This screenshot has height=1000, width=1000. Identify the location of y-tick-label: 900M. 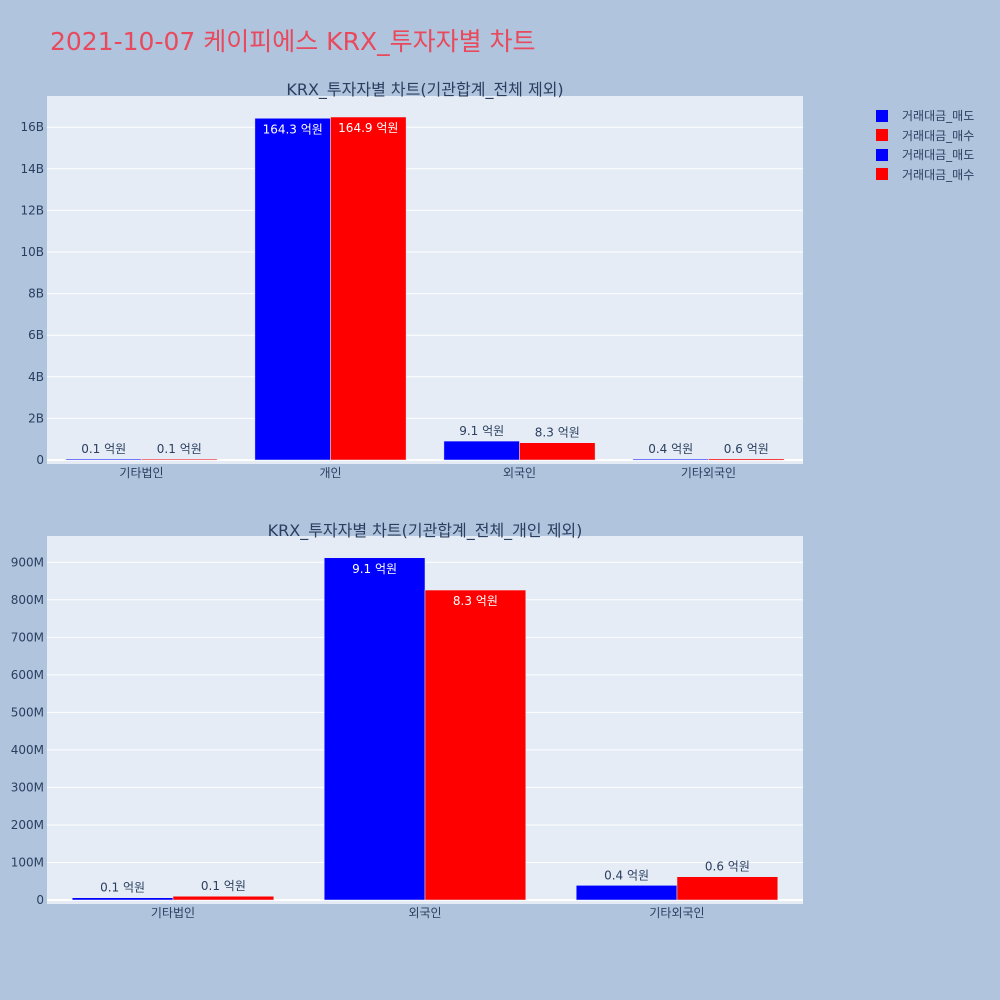
(27, 562).